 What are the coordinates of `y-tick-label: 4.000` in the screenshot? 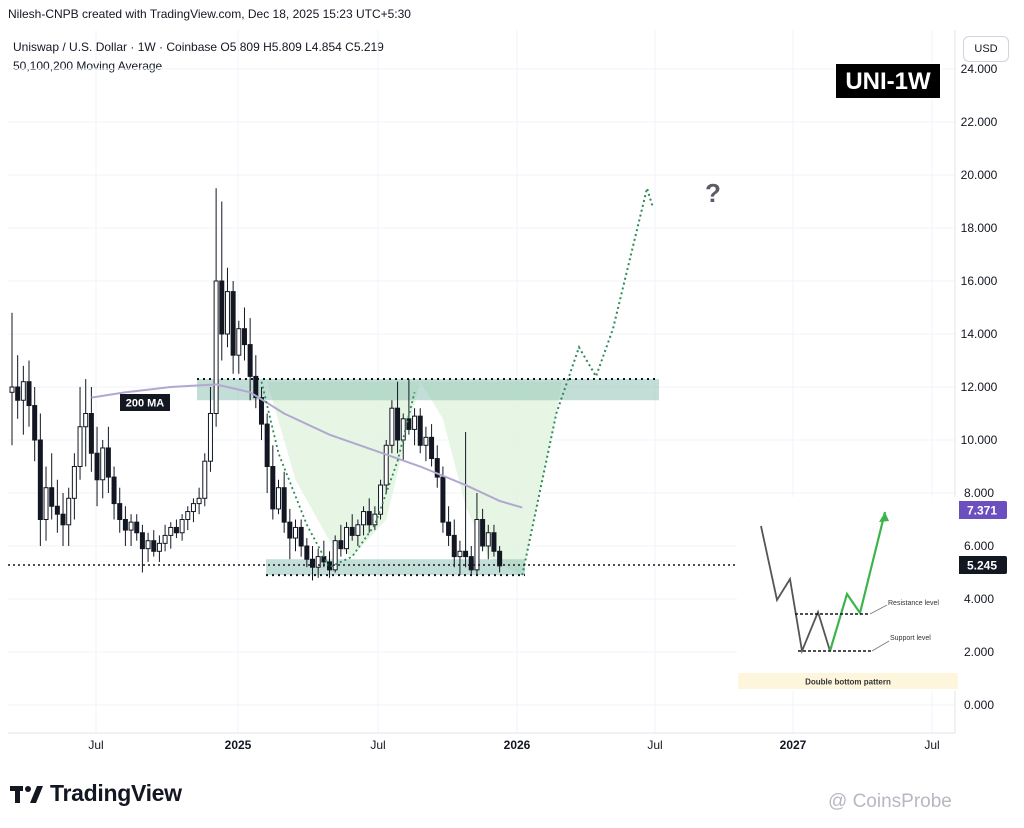 It's located at (979, 599).